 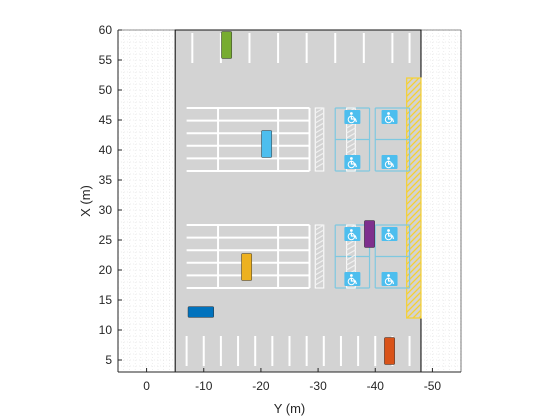 What do you see at coordinates (106, 150) in the screenshot?
I see `y-tick-label: 40` at bounding box center [106, 150].